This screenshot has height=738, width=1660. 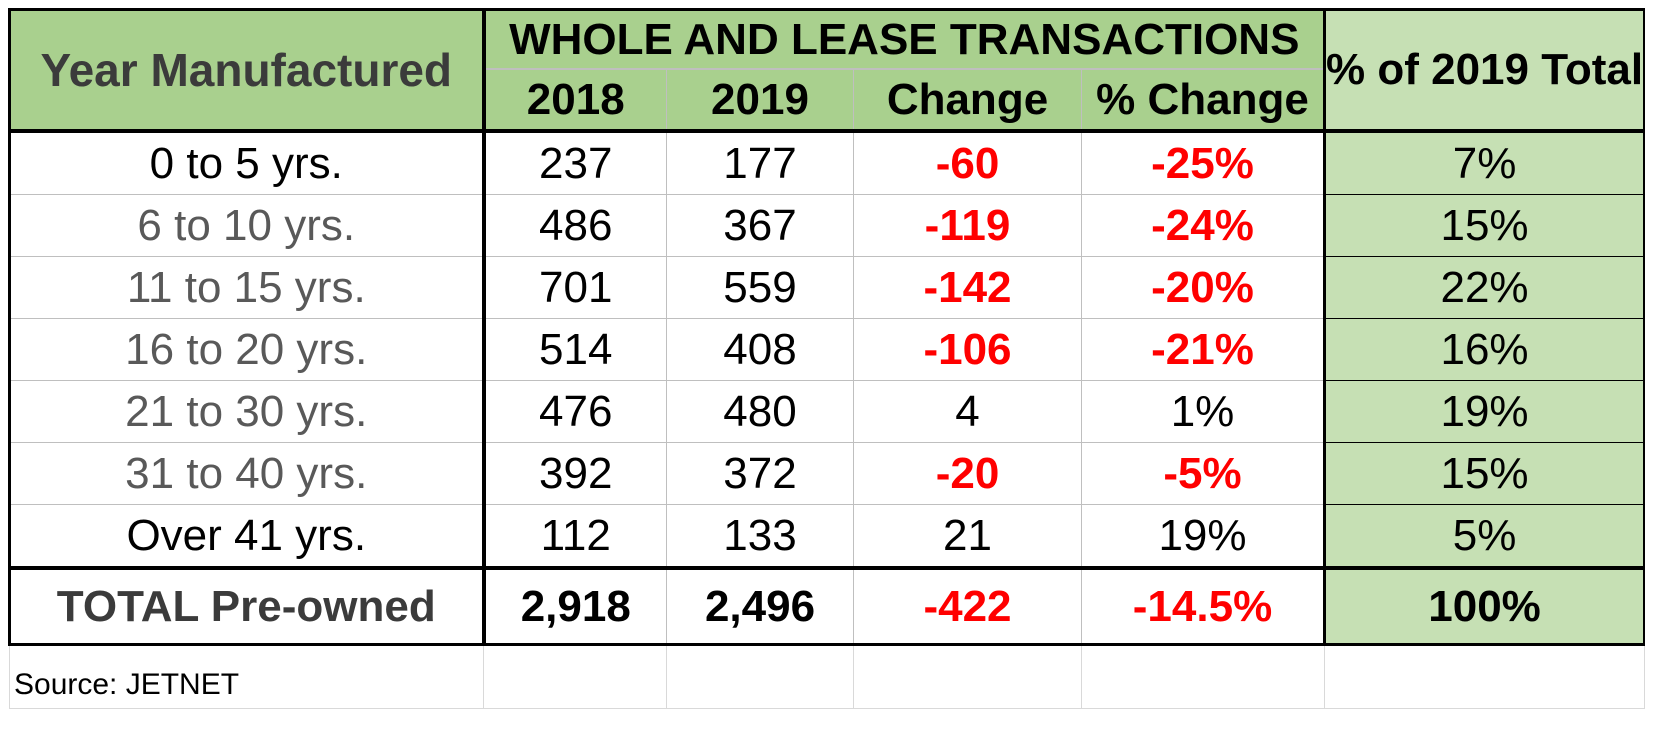 What do you see at coordinates (575, 287) in the screenshot?
I see `cell-2018: 701` at bounding box center [575, 287].